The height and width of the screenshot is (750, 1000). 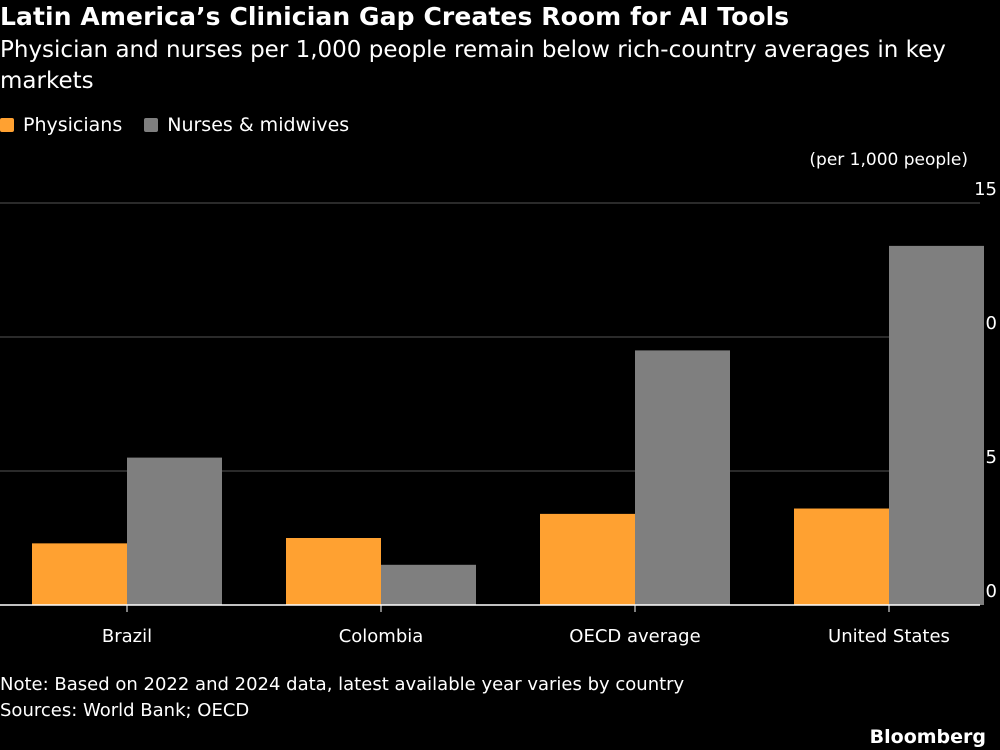 I want to click on legend: Physicians Nurses & midwives, so click(x=185, y=125).